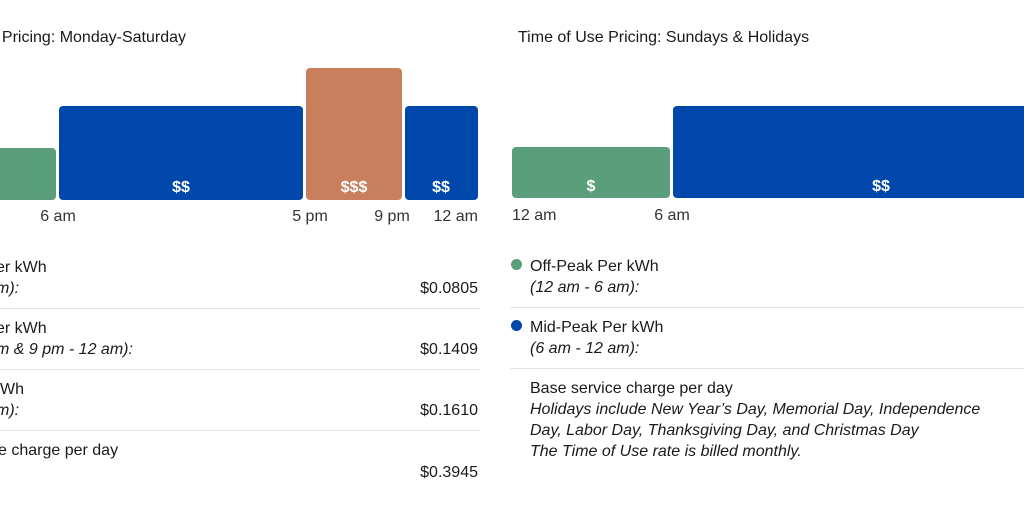 Image resolution: width=1024 pixels, height=523 pixels. What do you see at coordinates (449, 472) in the screenshot?
I see `rate-price: $0.3945` at bounding box center [449, 472].